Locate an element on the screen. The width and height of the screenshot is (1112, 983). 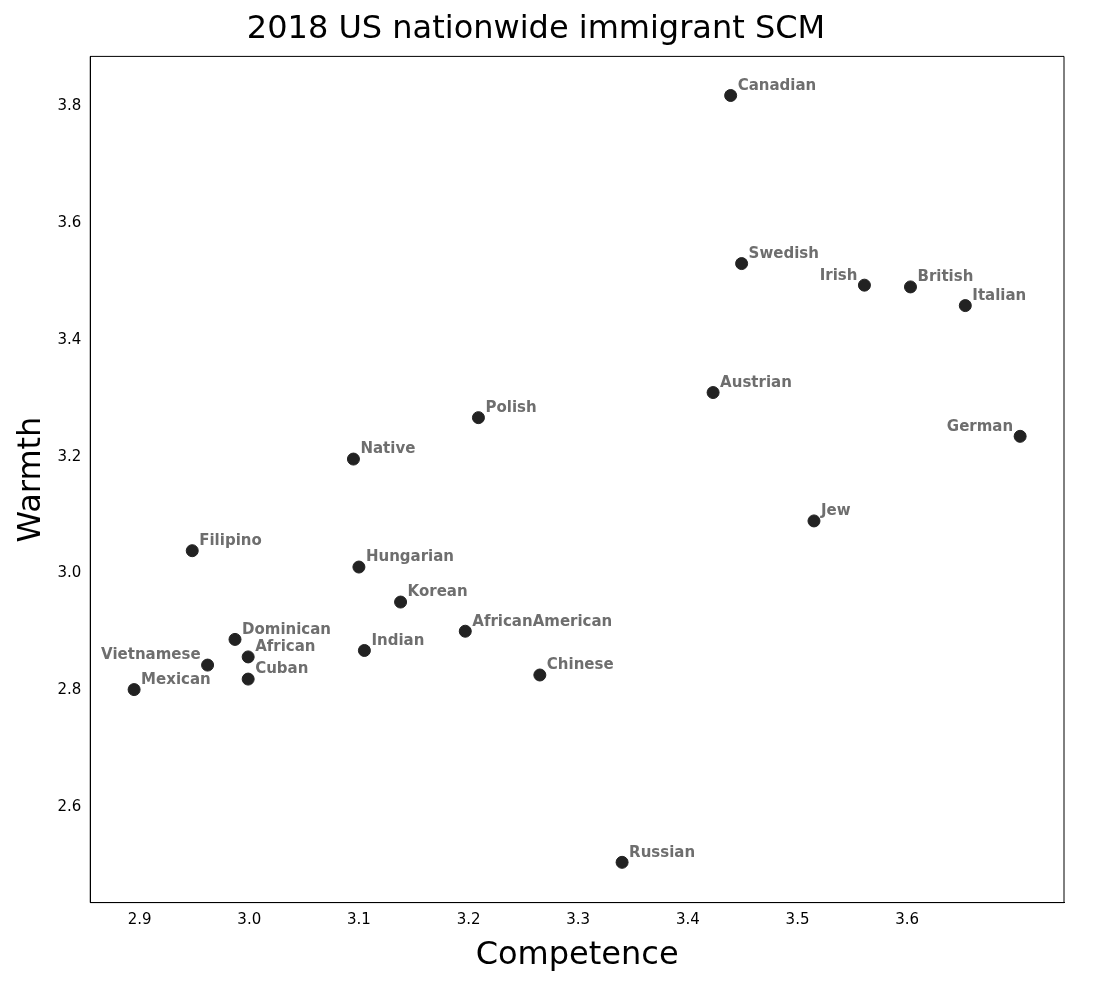
annotation: AfricanAmerican is located at coordinates (542, 620).